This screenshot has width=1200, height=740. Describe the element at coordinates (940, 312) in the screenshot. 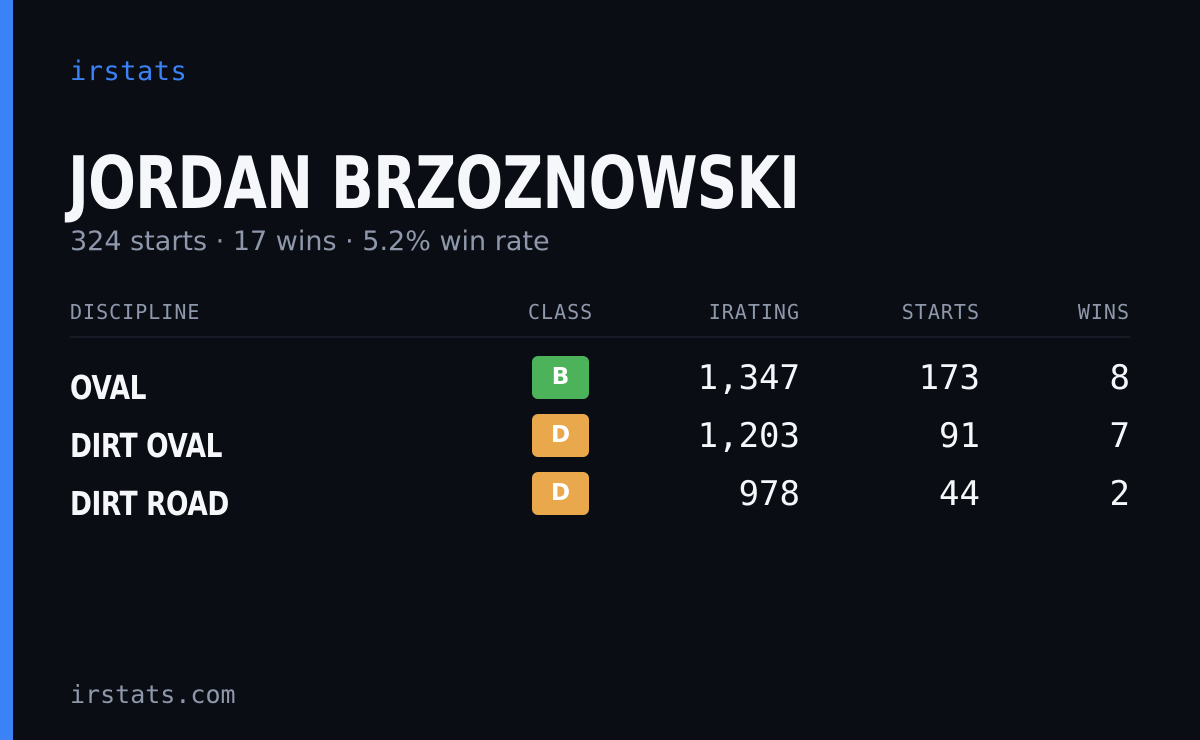

I see `header-starts: STARTS` at that location.